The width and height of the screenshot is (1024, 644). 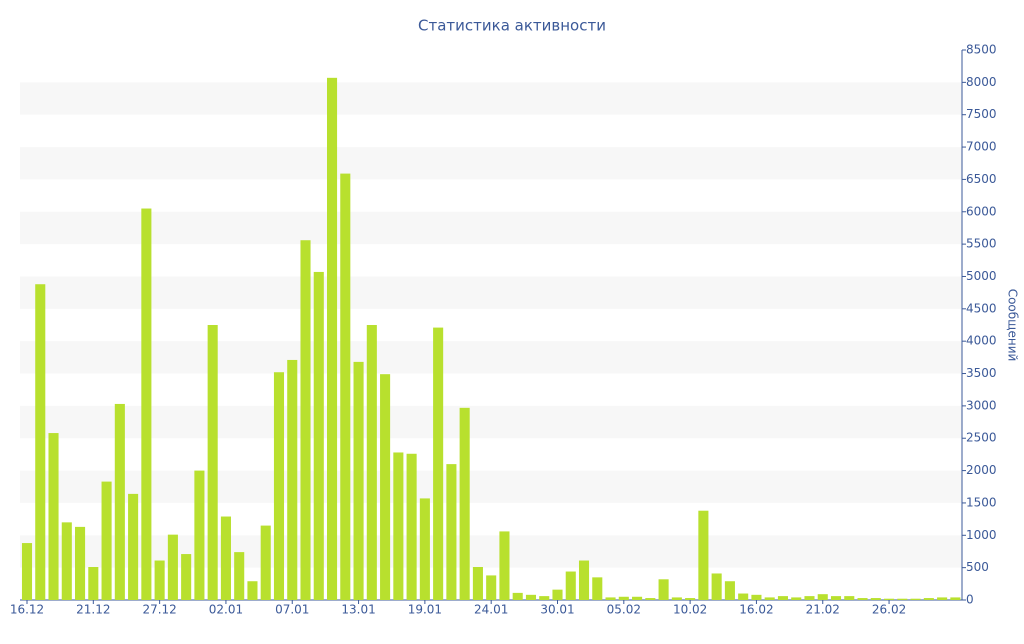 What do you see at coordinates (491, 610) in the screenshot?
I see `x-tick-label: 24.01` at bounding box center [491, 610].